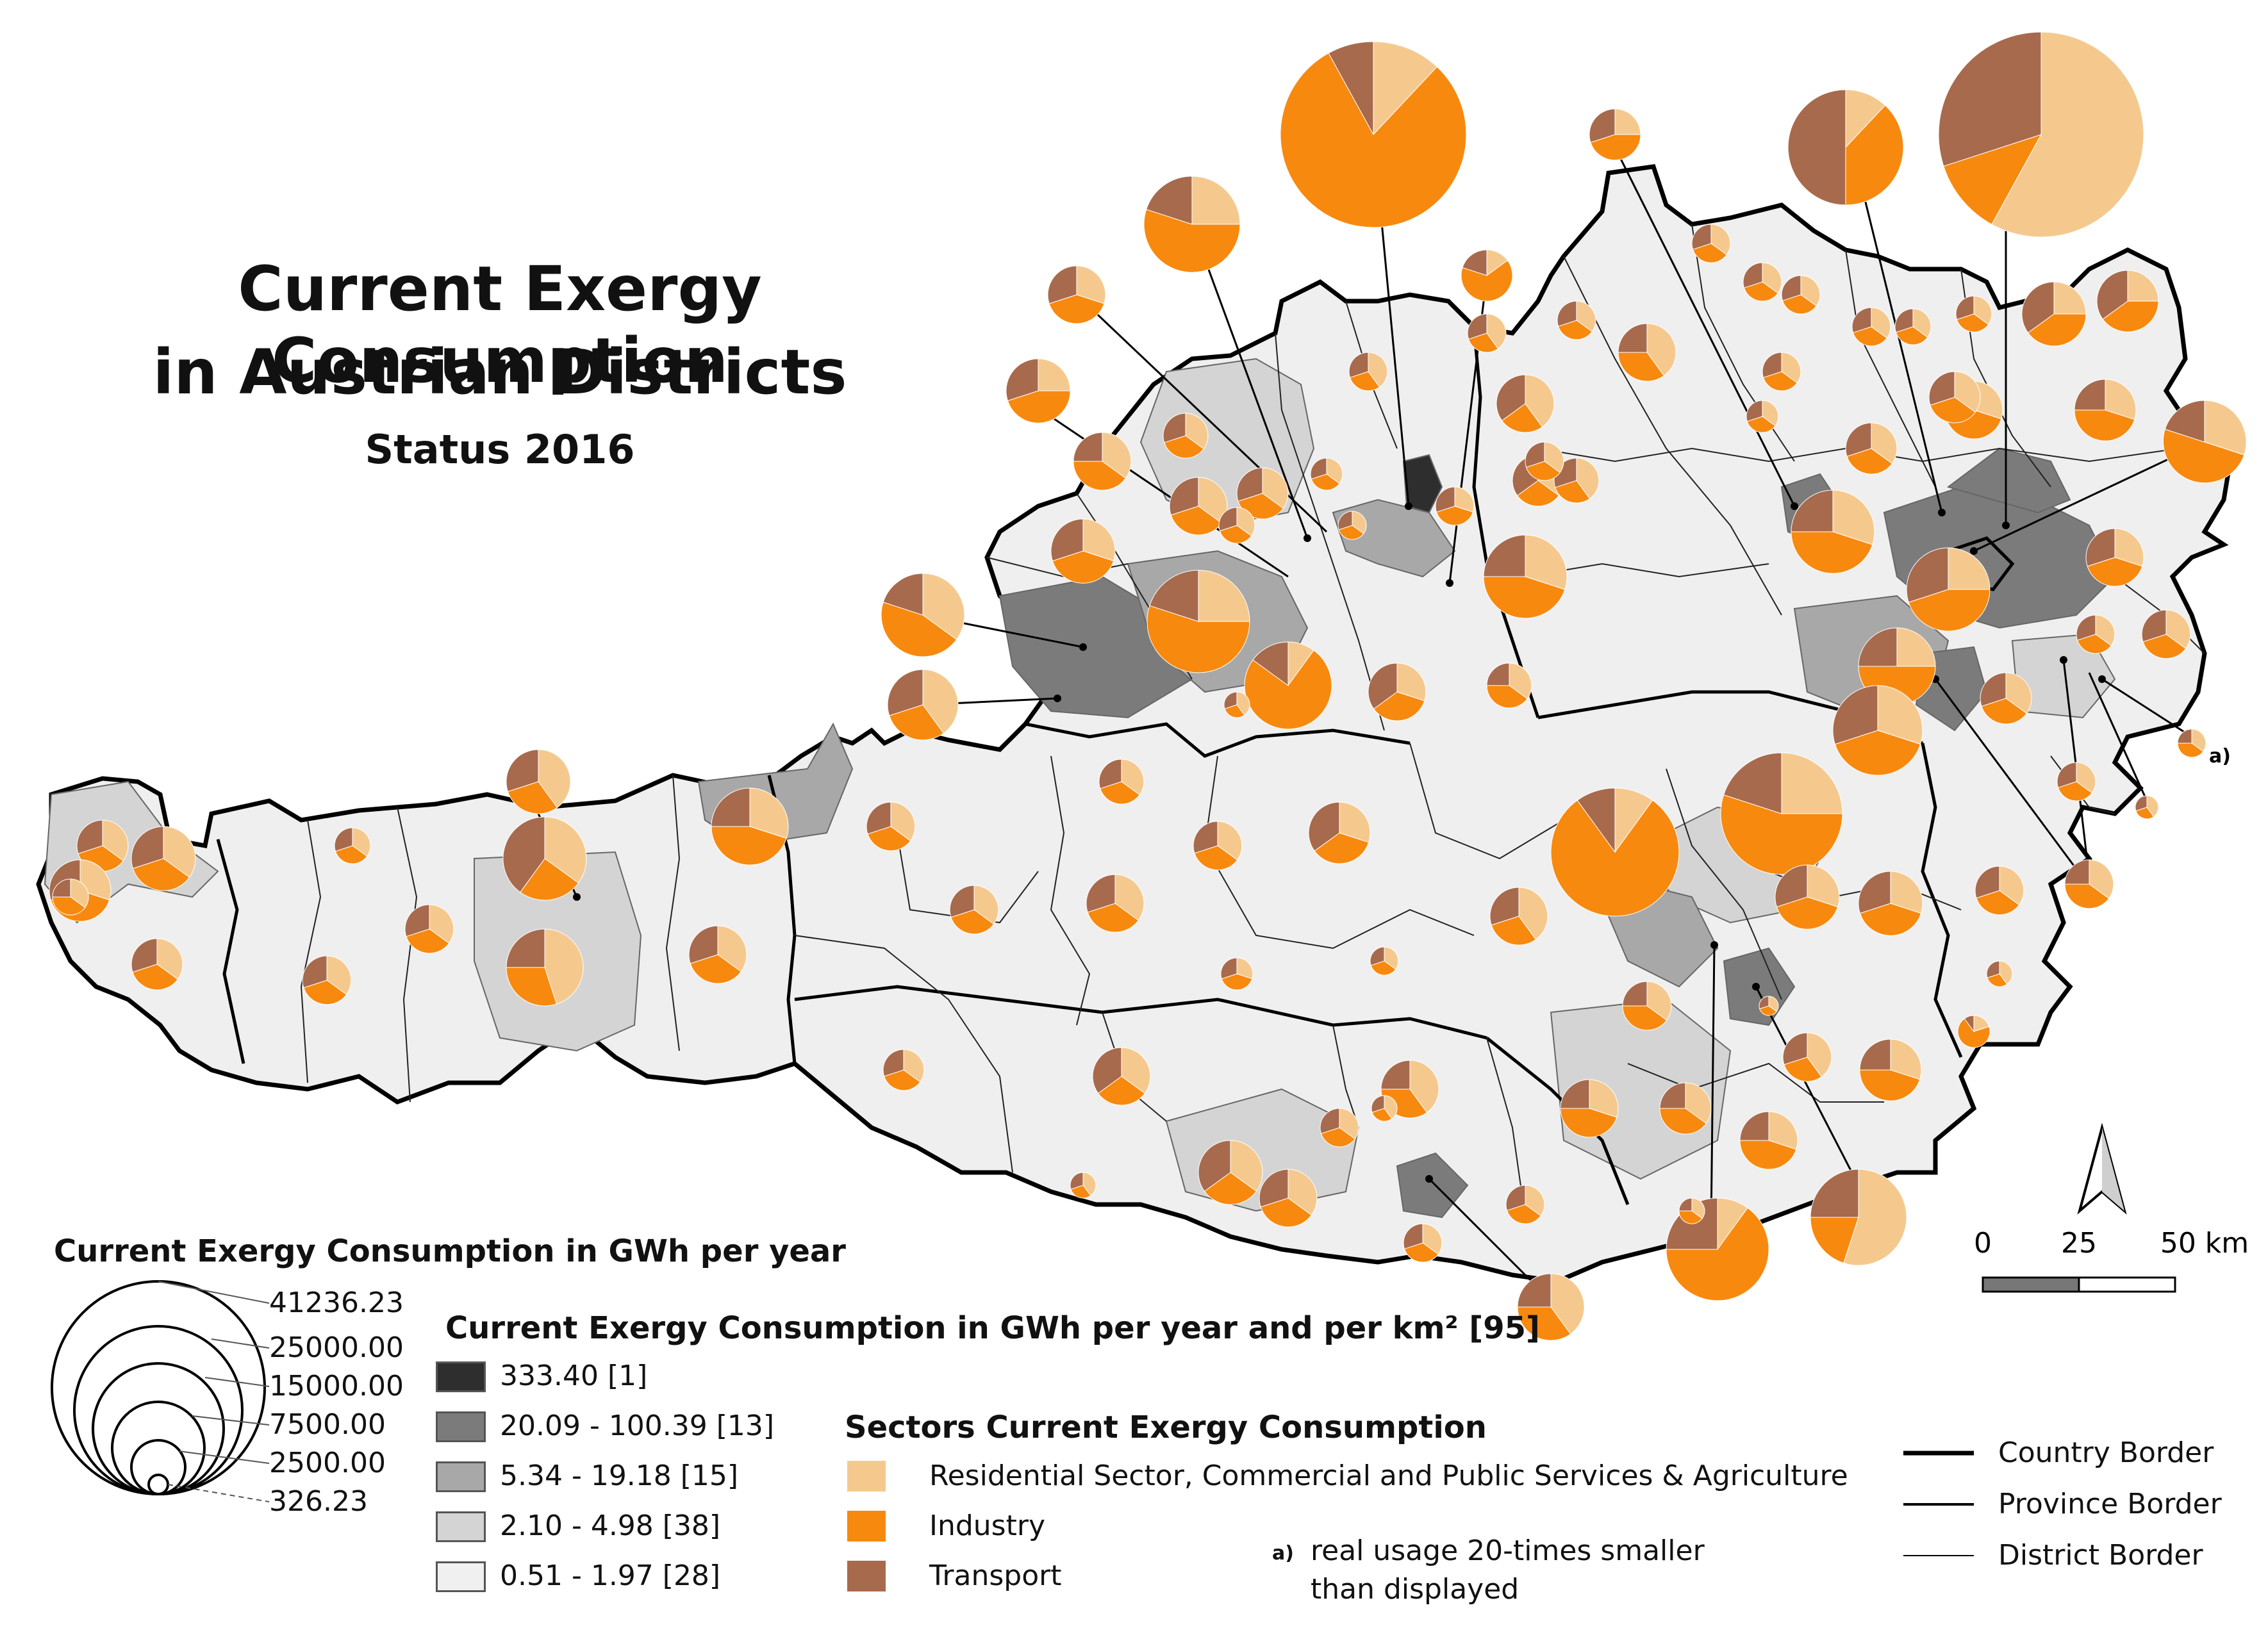 The image size is (2268, 1628). Describe the element at coordinates (987, 1525) in the screenshot. I see `sector-label-industry: Industry` at that location.